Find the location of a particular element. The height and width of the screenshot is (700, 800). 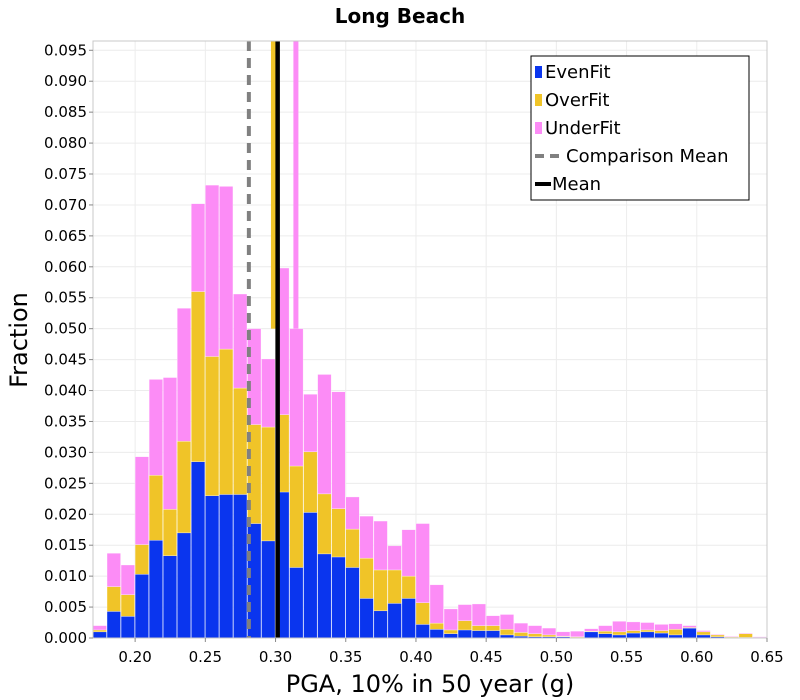

y-tick-label: 0.065 is located at coordinates (65, 236).